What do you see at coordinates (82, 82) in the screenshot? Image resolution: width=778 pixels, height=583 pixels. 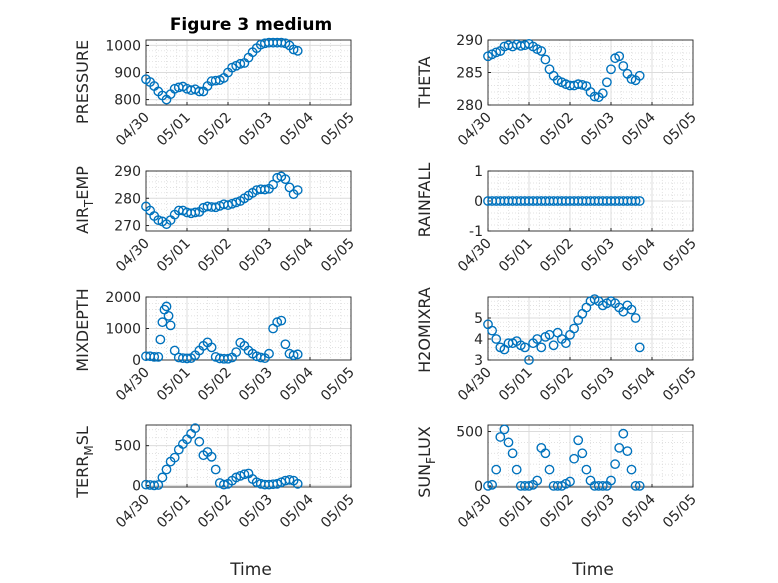 I see `y-axis-label: PRESSURE` at bounding box center [82, 82].